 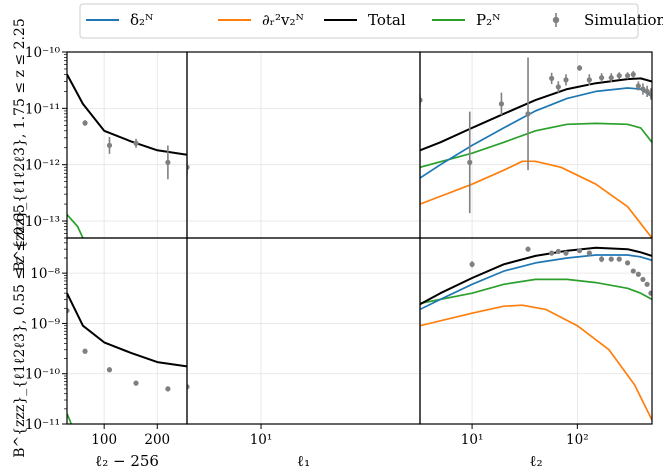 What do you see at coordinates (283, 20) in the screenshot?
I see `legend-label-drv: ∂ᵣ²v₂ᴺ` at bounding box center [283, 20].